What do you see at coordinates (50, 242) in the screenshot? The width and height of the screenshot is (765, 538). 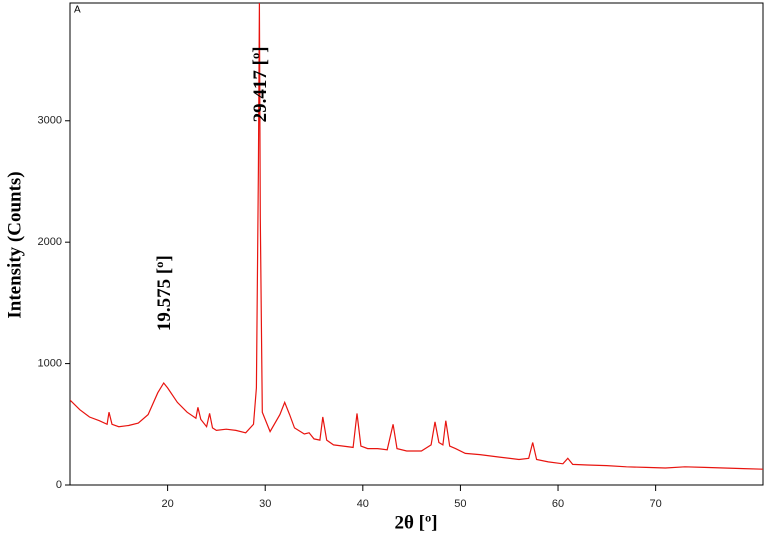 I see `y-tick-label: 2000` at bounding box center [50, 242].